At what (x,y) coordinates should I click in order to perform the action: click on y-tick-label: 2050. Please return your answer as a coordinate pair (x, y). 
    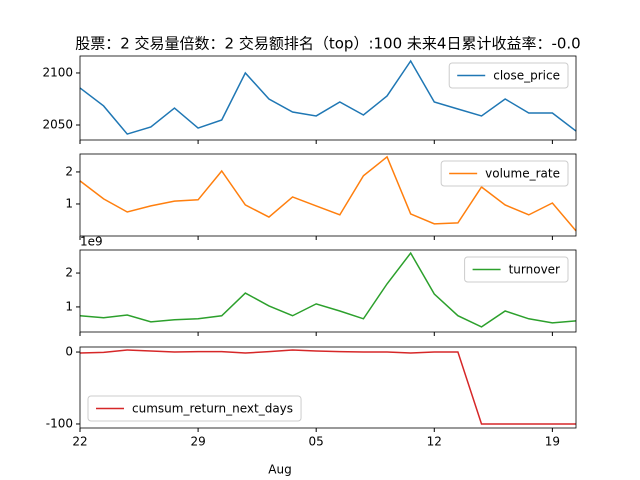
    Looking at the image, I should click on (57, 125).